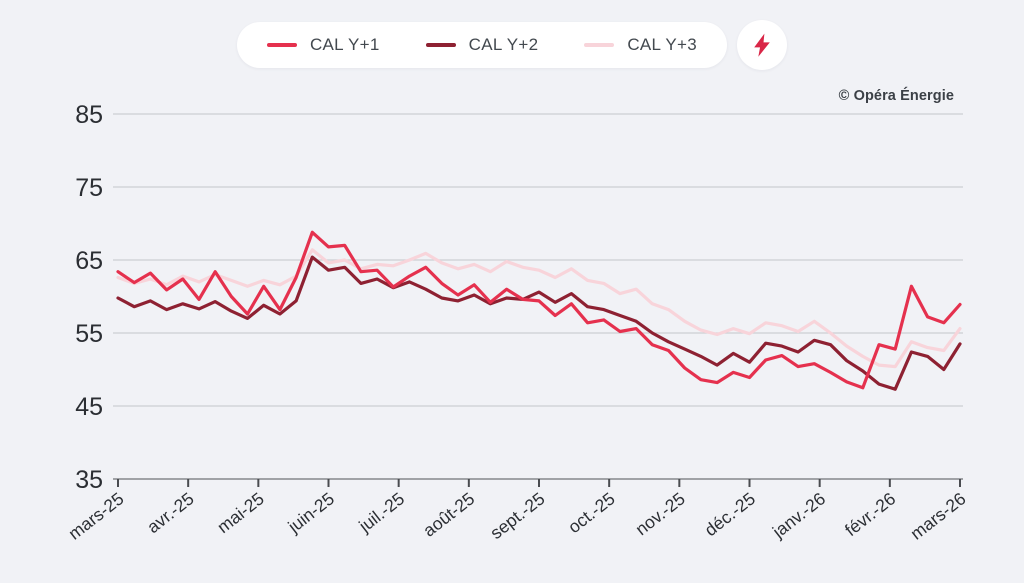  What do you see at coordinates (344, 44) in the screenshot?
I see `cal-y1-label: CAL Y+1` at bounding box center [344, 44].